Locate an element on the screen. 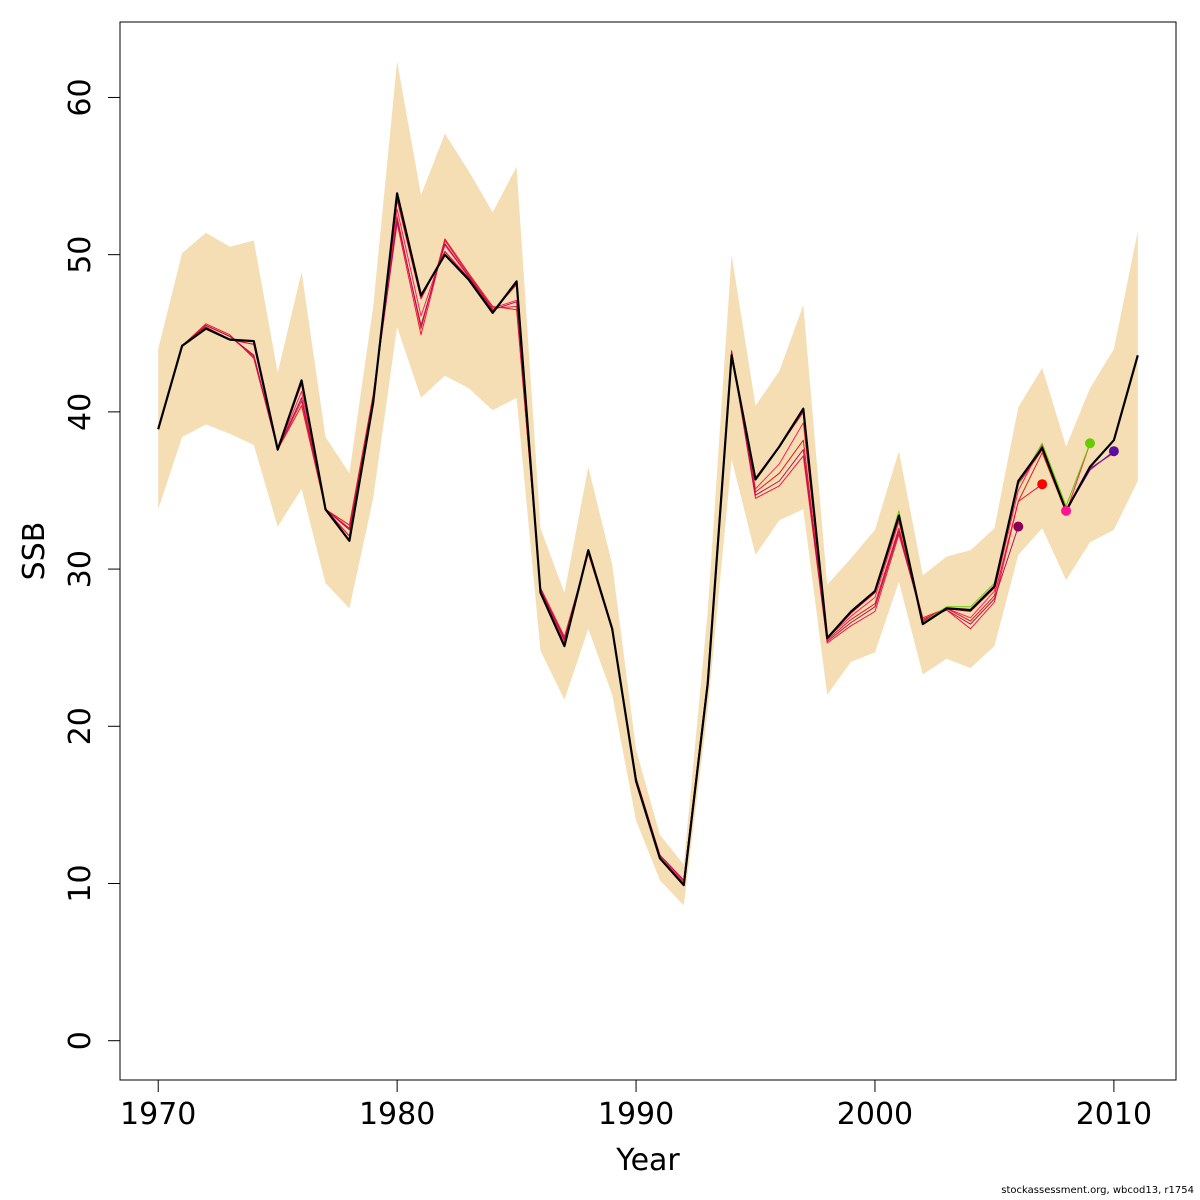 Image resolution: width=1200 pixels, height=1200 pixels. y-axis: 0 10 20 30 40 50 60 is located at coordinates (92, 564).